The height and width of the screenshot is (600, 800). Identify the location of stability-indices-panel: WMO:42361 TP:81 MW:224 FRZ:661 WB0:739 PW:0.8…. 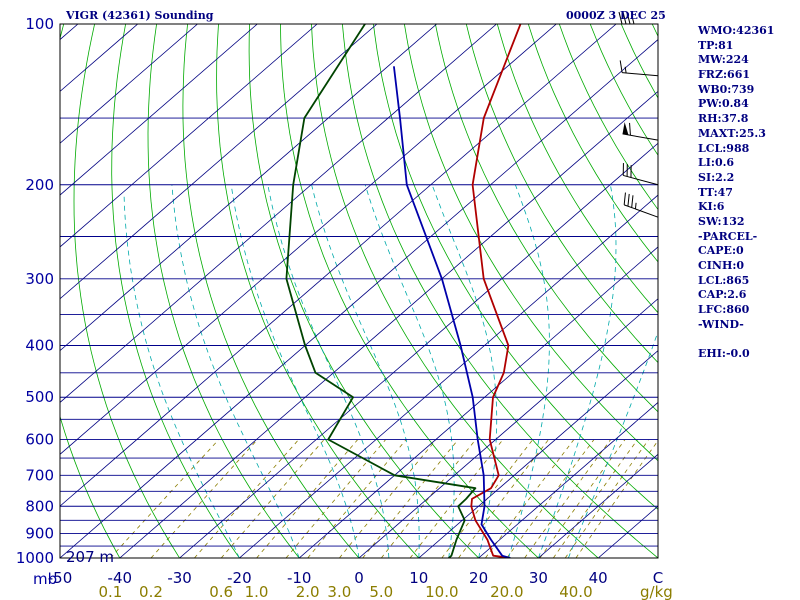
(736, 193).